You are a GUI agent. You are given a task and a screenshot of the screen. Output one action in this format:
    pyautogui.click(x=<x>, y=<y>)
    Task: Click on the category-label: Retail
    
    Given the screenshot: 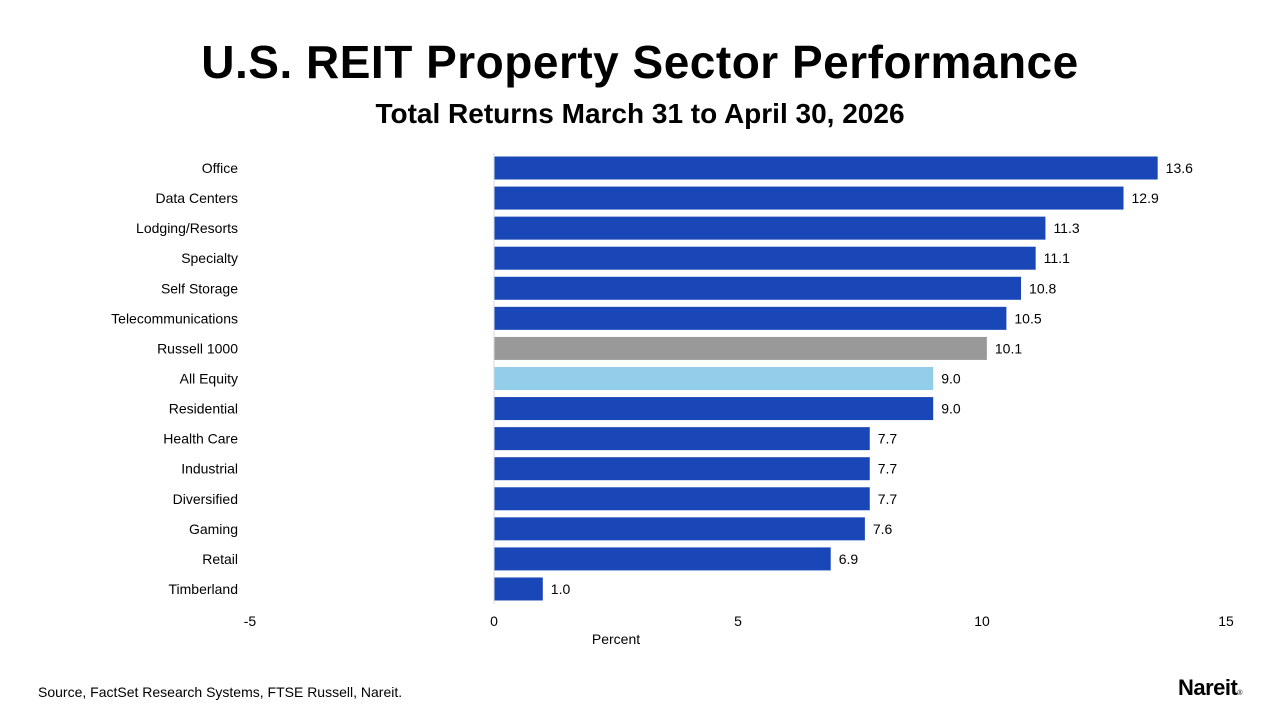 What is the action you would take?
    pyautogui.click(x=220, y=559)
    